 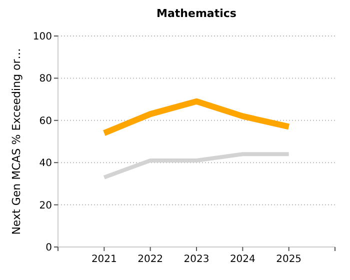 I want to click on chart-title: Mathematics, so click(x=196, y=13).